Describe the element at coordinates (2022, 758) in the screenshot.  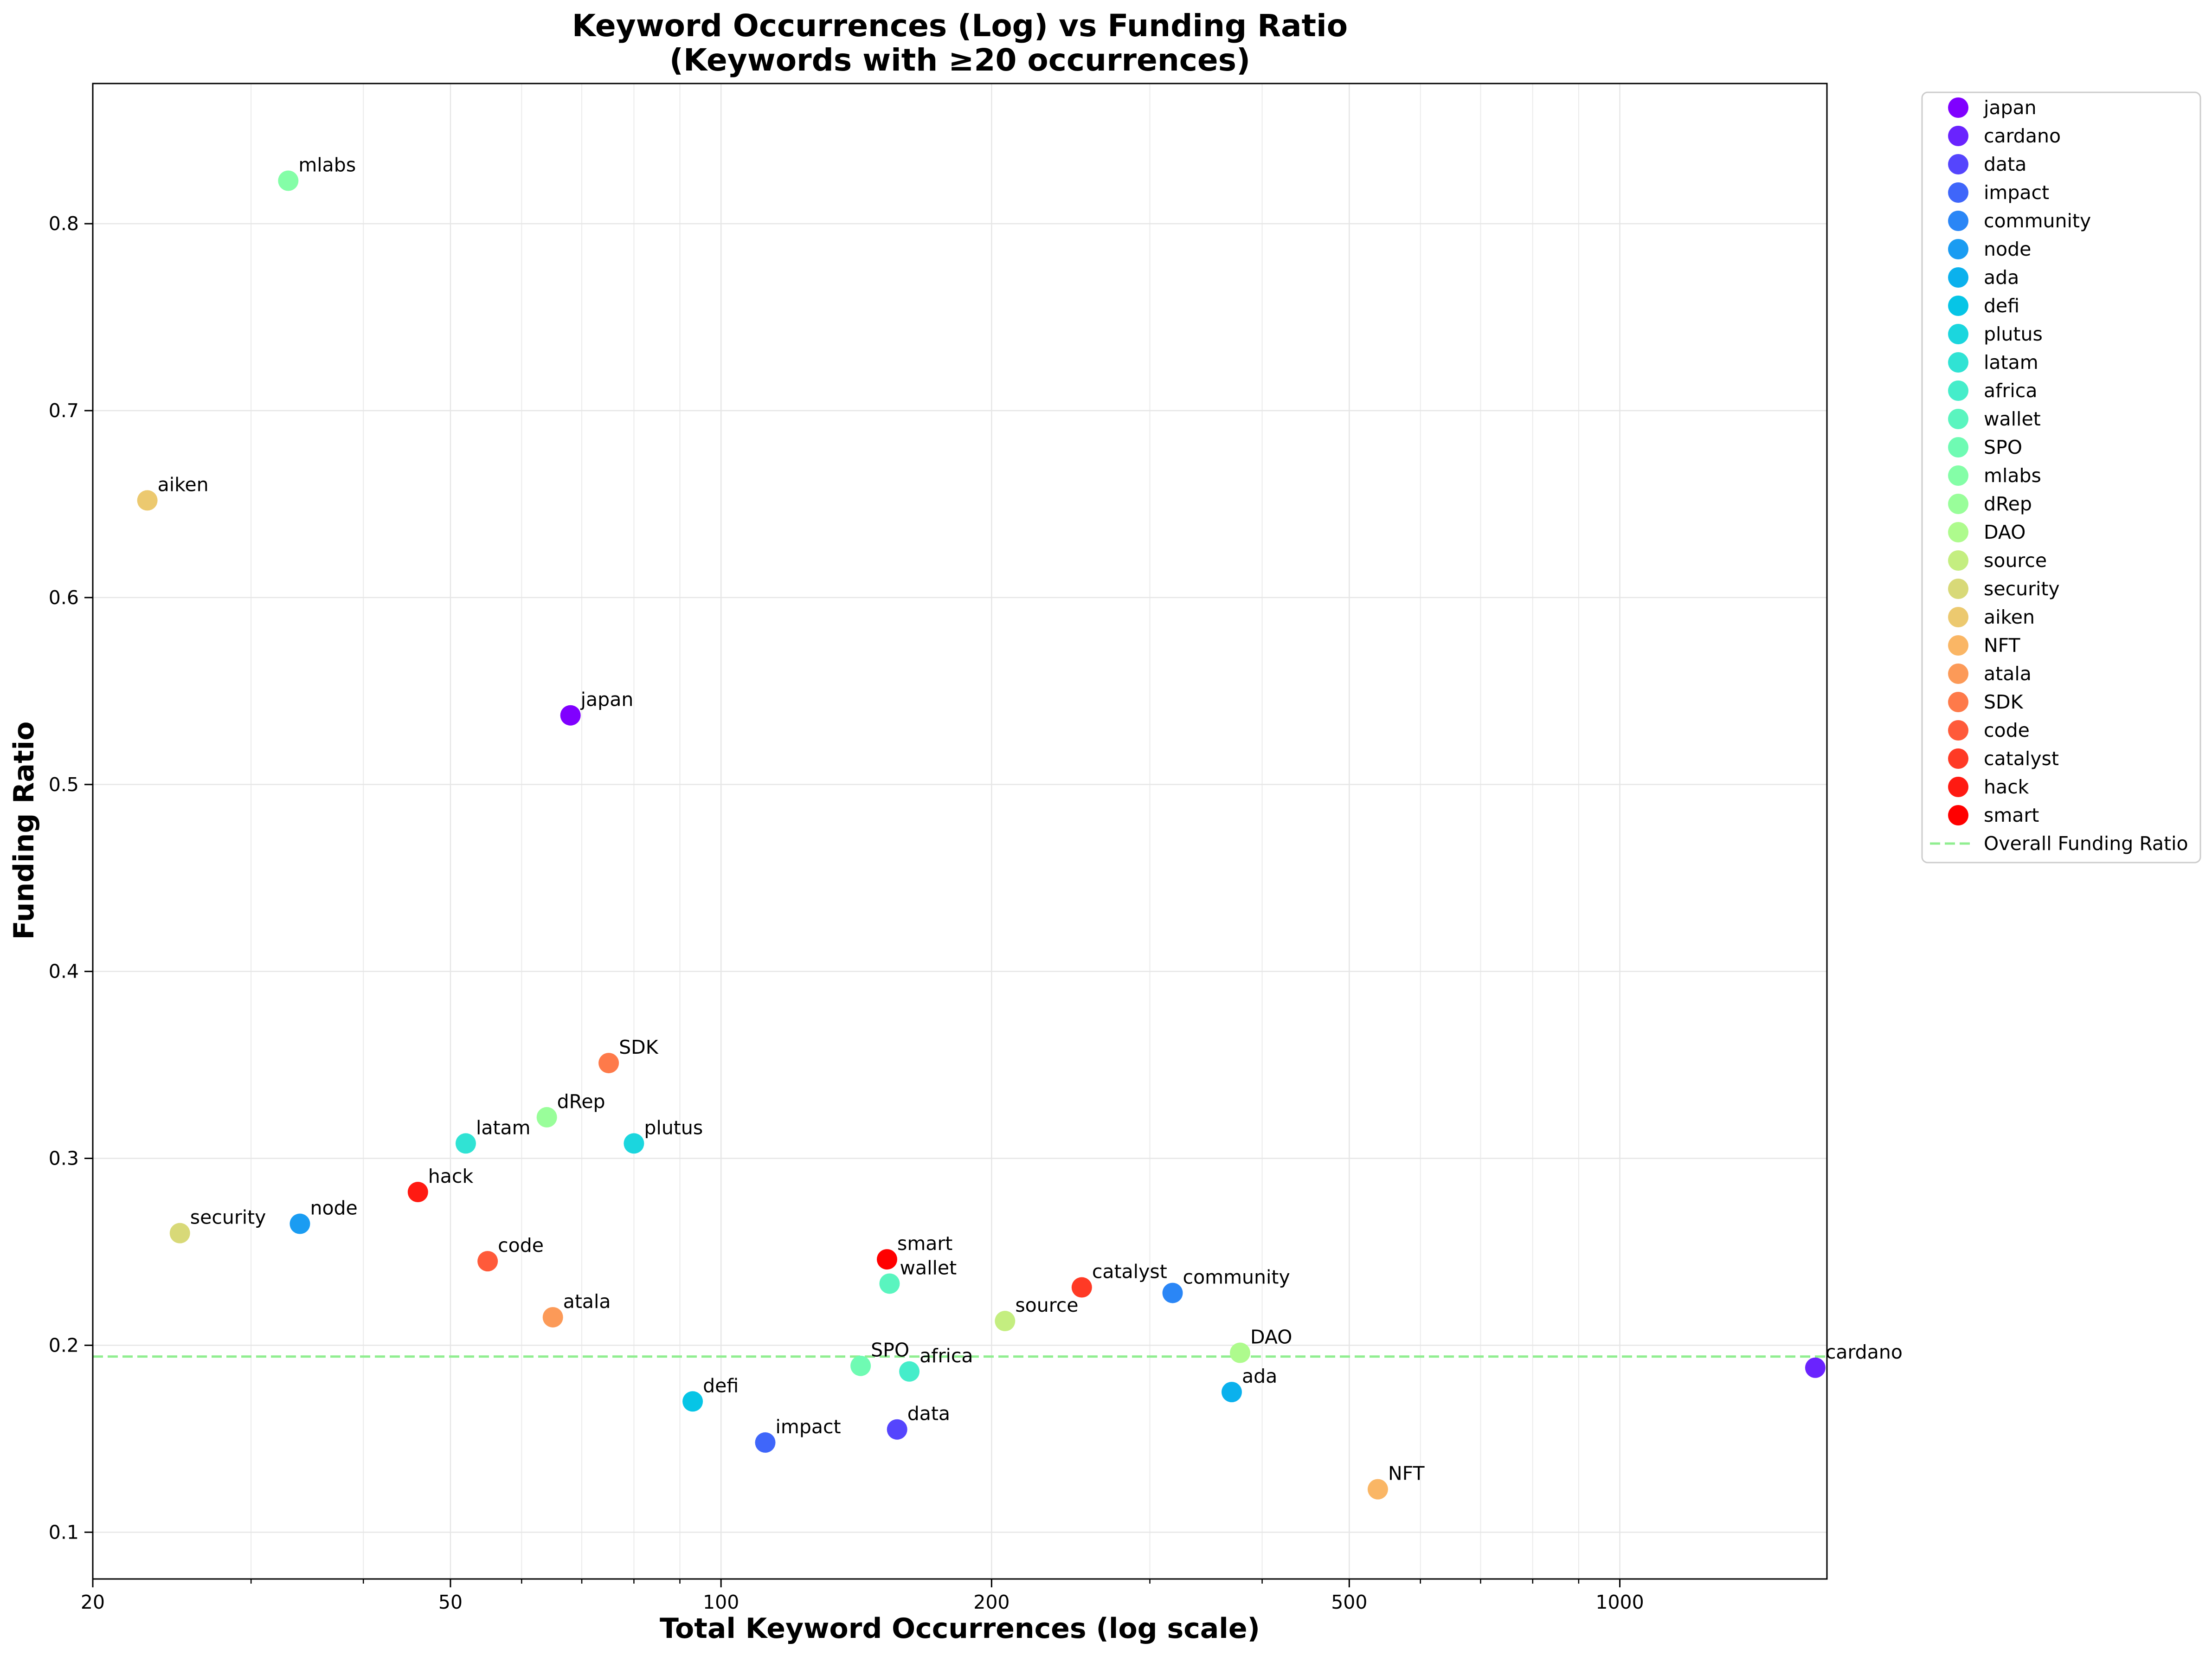
I see `legend-label-catalyst: catalyst` at that location.